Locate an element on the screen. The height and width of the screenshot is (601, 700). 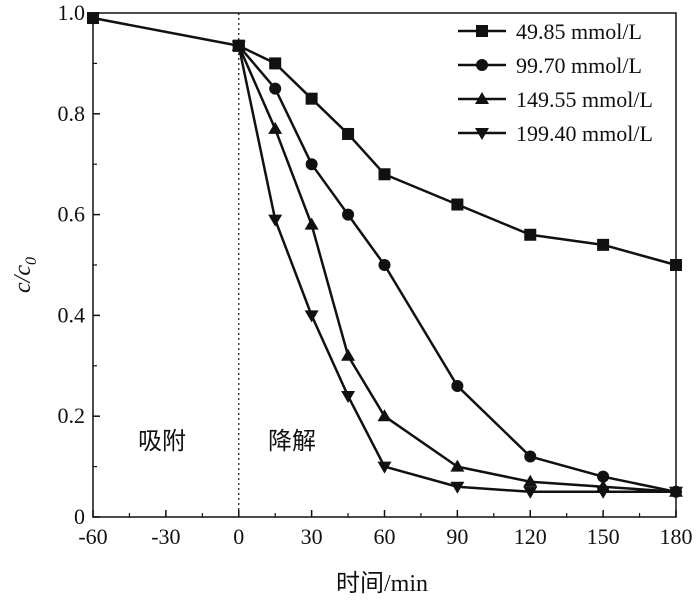
y-tick-label: 0.4 is located at coordinates (72, 314).